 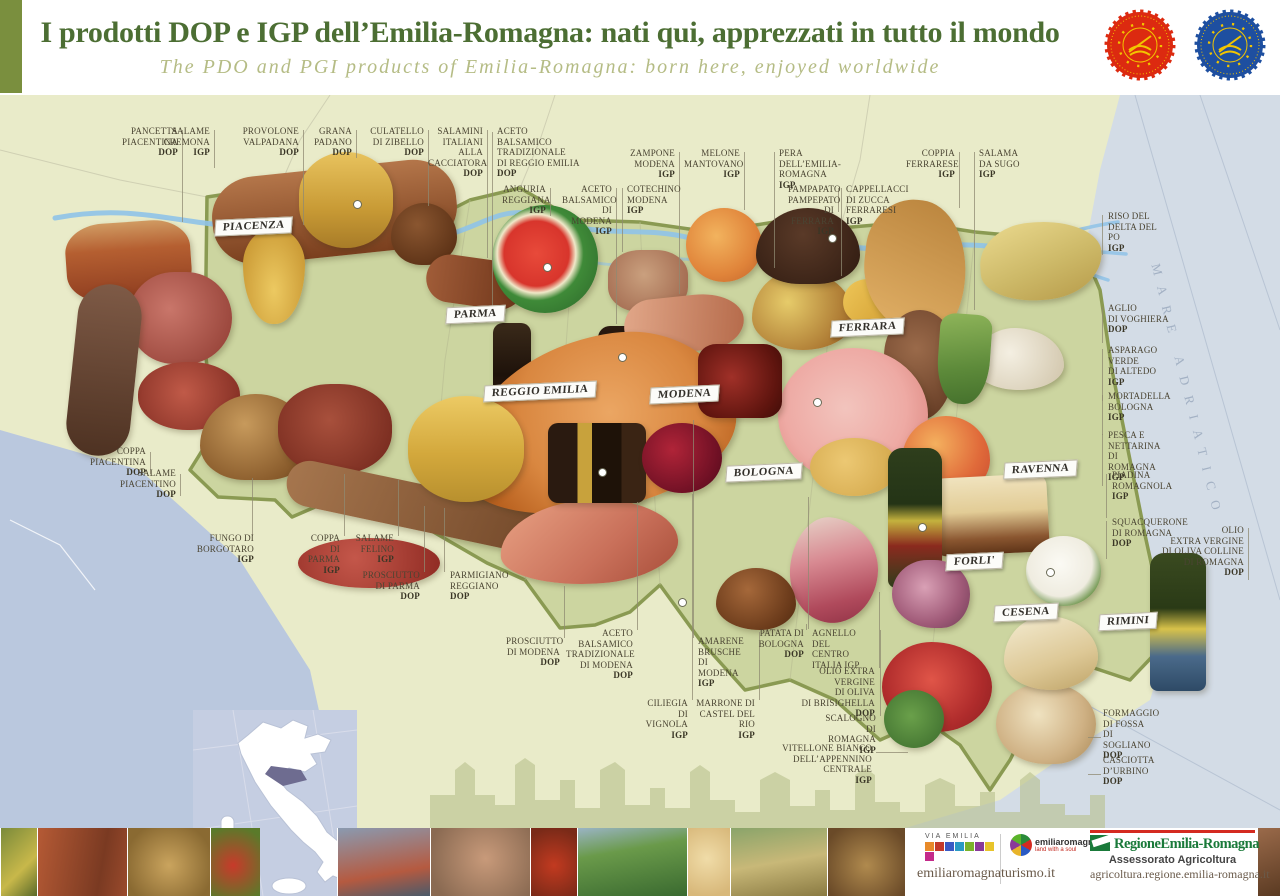 What do you see at coordinates (150, 141) in the screenshot?
I see `pancetta-piacentina-label: PANCETTA PIACENTINA DOP` at bounding box center [150, 141].